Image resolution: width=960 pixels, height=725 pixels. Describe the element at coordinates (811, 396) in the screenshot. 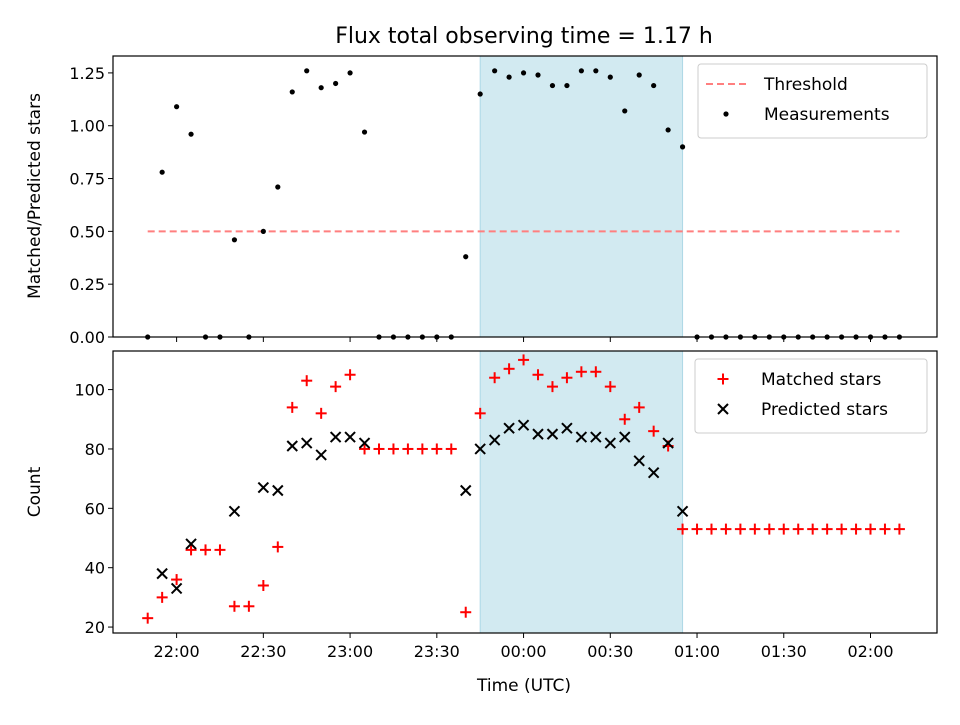

I see `bottom-legend: Matched stars Predicted stars` at that location.